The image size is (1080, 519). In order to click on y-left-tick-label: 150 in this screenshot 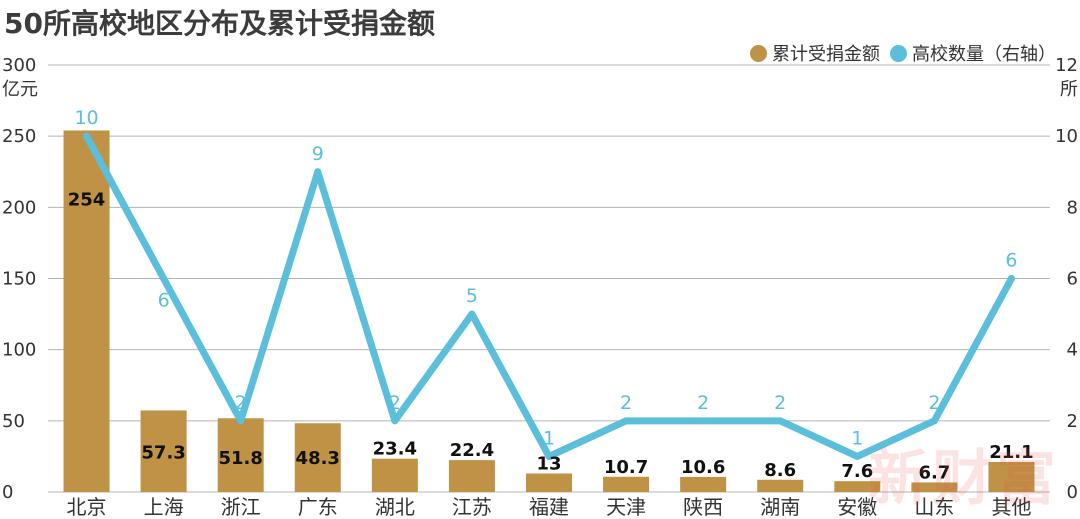, I will do `click(19, 279)`.